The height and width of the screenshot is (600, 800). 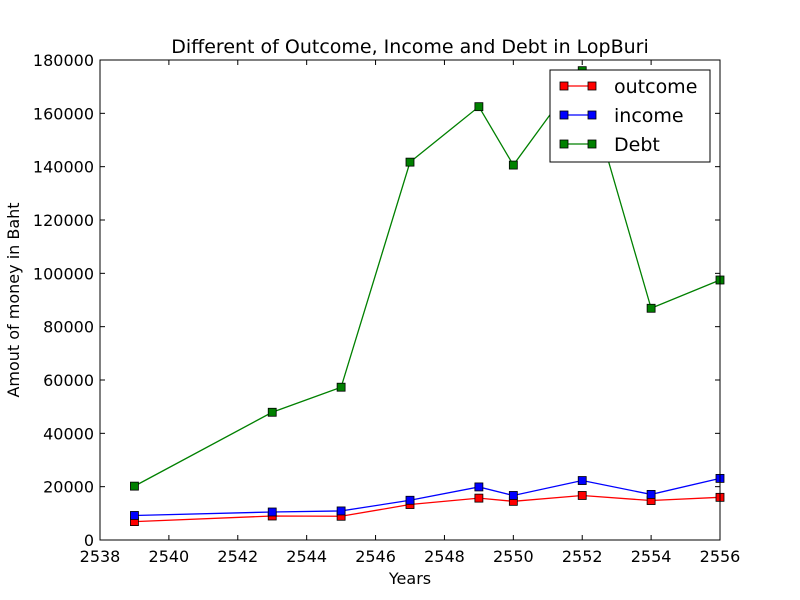 What do you see at coordinates (444, 556) in the screenshot?
I see `x-tick-label: 2548` at bounding box center [444, 556].